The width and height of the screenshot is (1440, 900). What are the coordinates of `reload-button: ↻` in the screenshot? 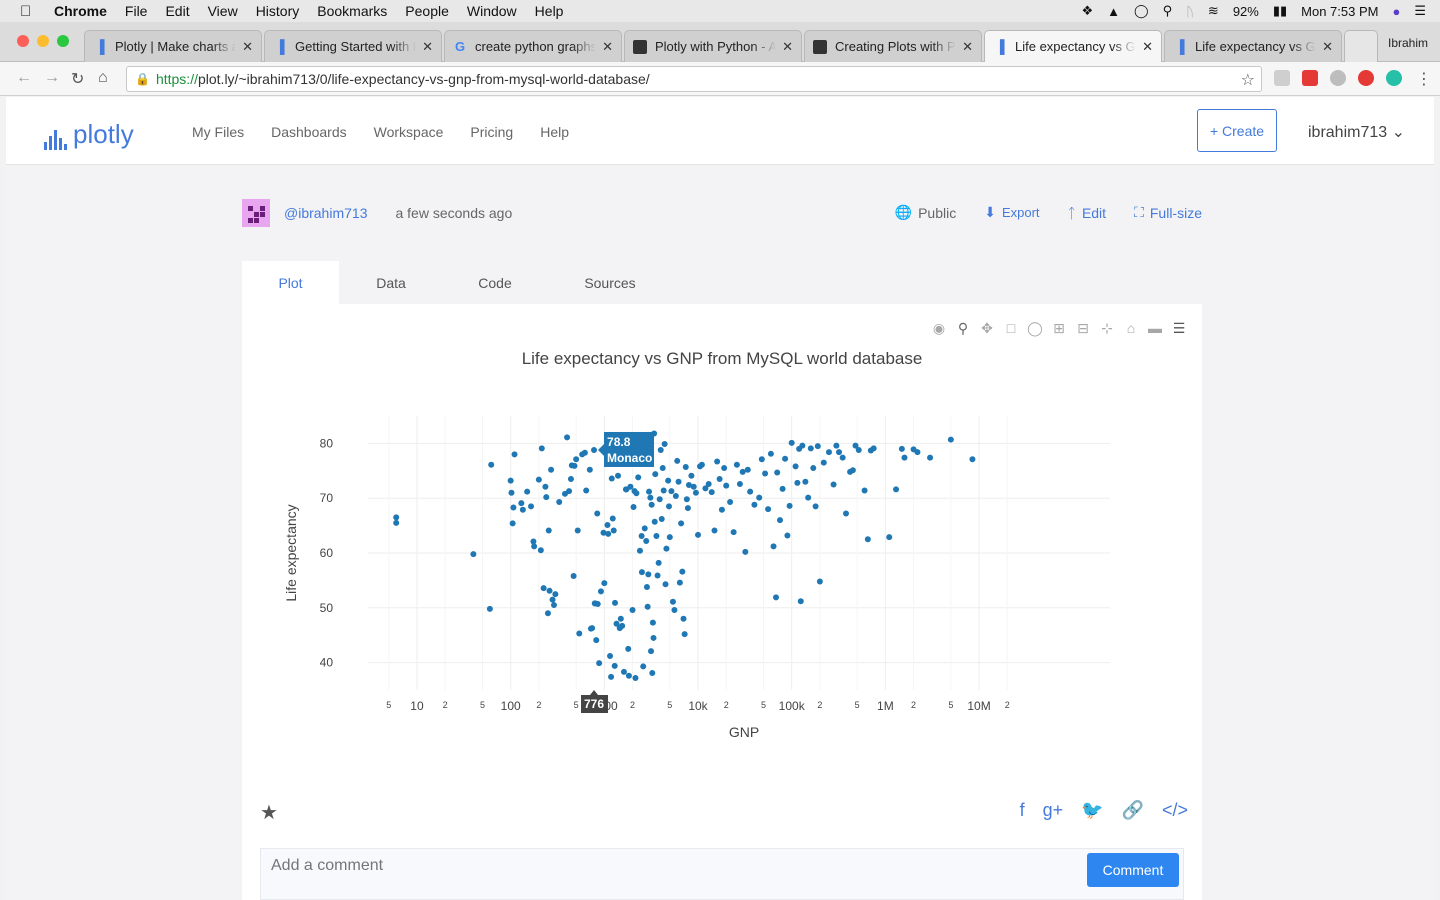 It's located at (78, 79).